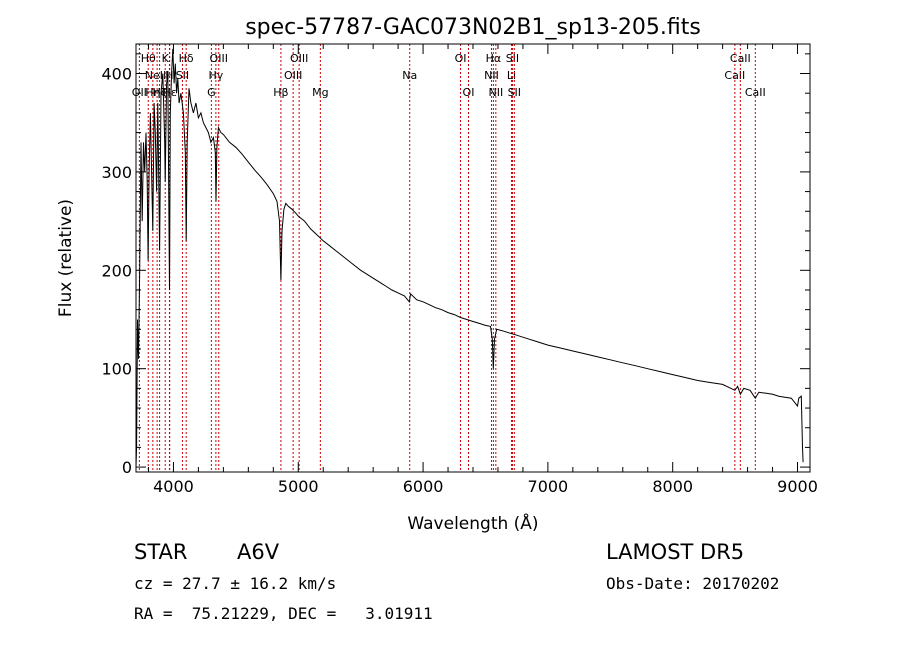 The height and width of the screenshot is (649, 900). Describe the element at coordinates (494, 58) in the screenshot. I see `line-marker-label: Hα` at that location.